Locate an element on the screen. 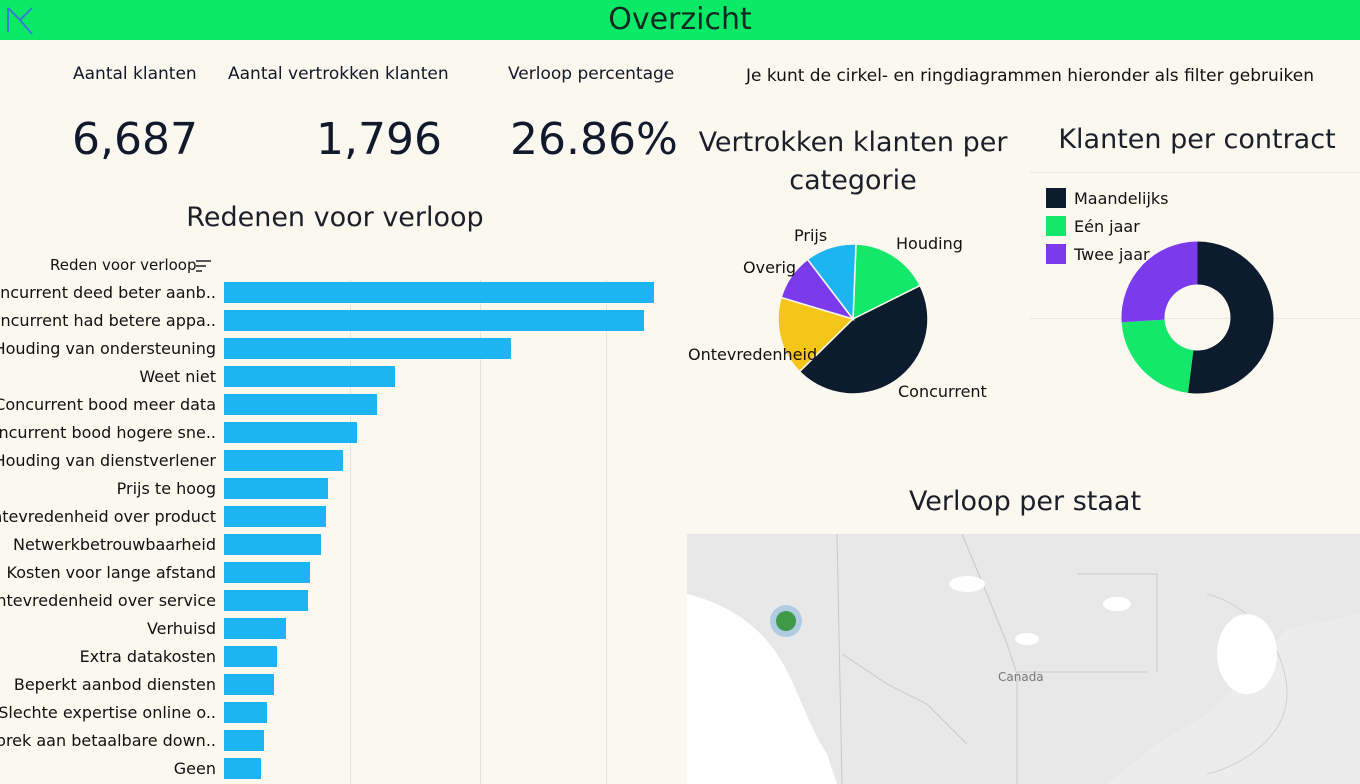 Image resolution: width=1360 pixels, height=784 pixels. bar-label: Houding van ondersteuning is located at coordinates (108, 348).